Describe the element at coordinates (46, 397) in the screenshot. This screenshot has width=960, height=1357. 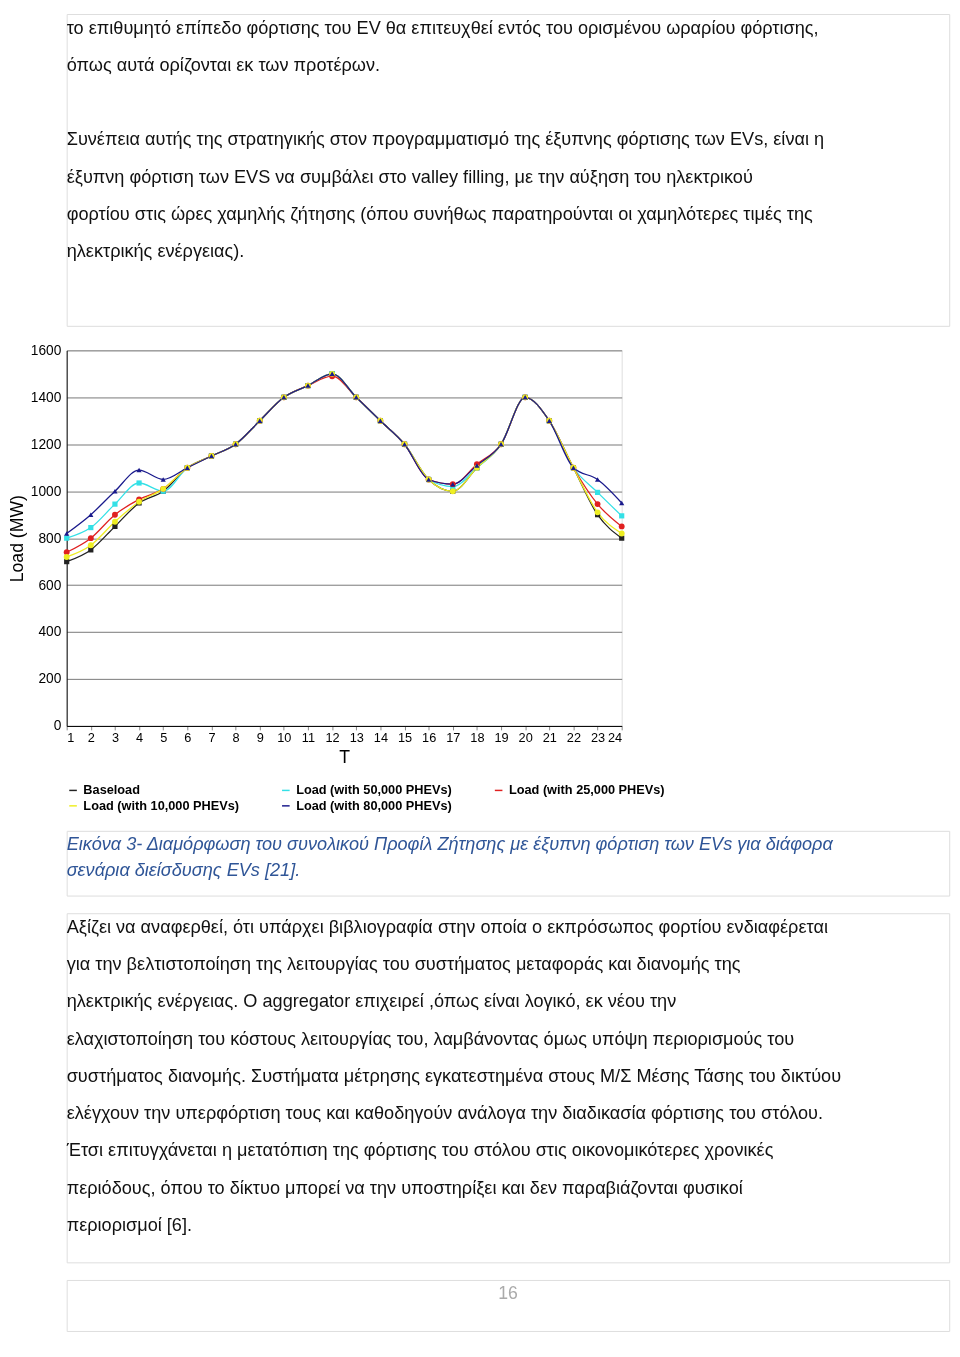
I see `y-tick-label: 1400` at that location.